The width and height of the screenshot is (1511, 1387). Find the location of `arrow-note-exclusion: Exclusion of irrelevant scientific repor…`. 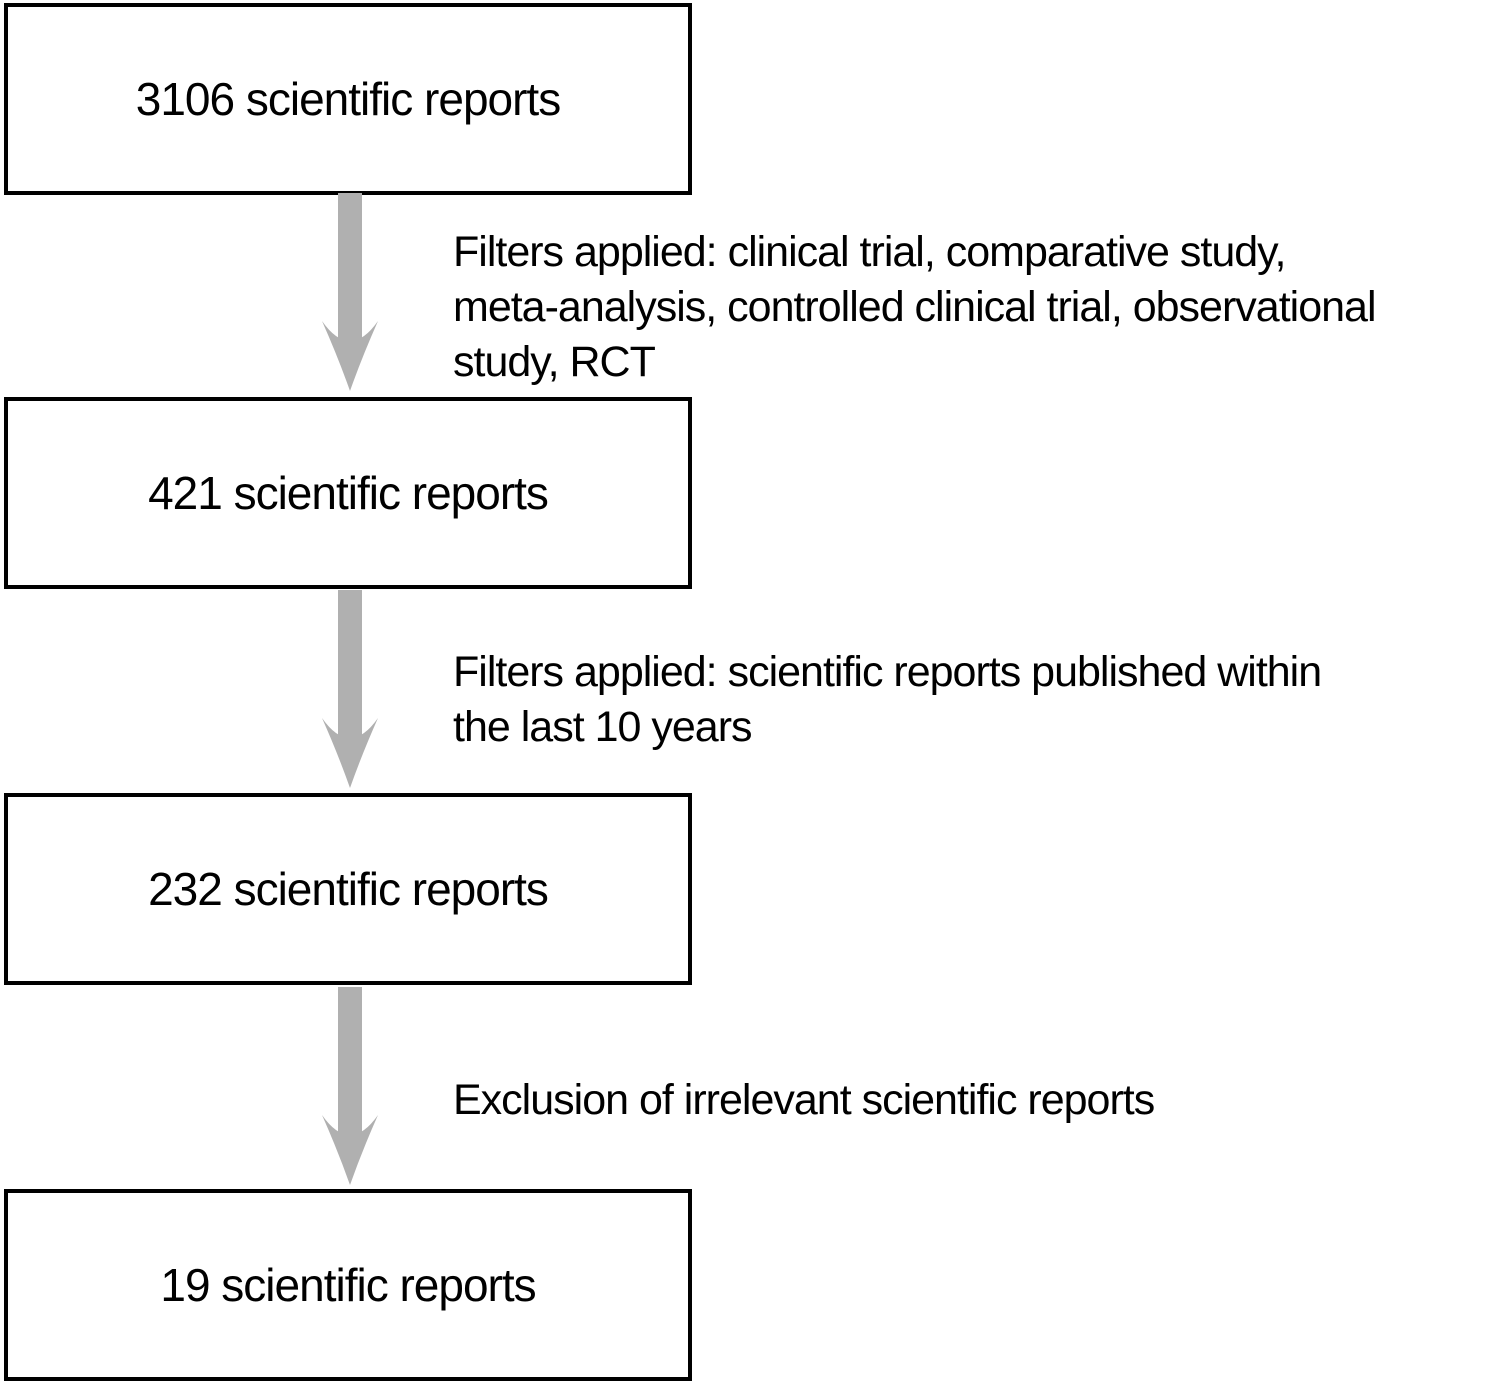

arrow-note-exclusion: Exclusion of irrelevant scientific repor… is located at coordinates (804, 1100).